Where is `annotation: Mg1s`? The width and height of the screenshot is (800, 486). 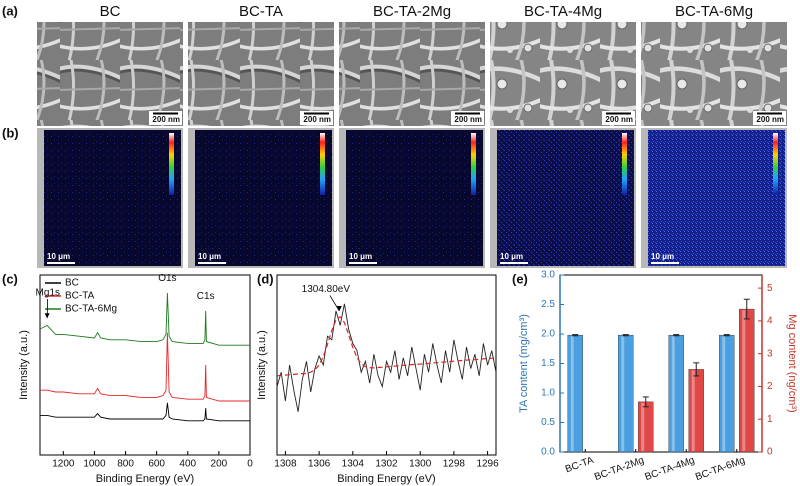
annotation: Mg1s is located at coordinates (48, 293).